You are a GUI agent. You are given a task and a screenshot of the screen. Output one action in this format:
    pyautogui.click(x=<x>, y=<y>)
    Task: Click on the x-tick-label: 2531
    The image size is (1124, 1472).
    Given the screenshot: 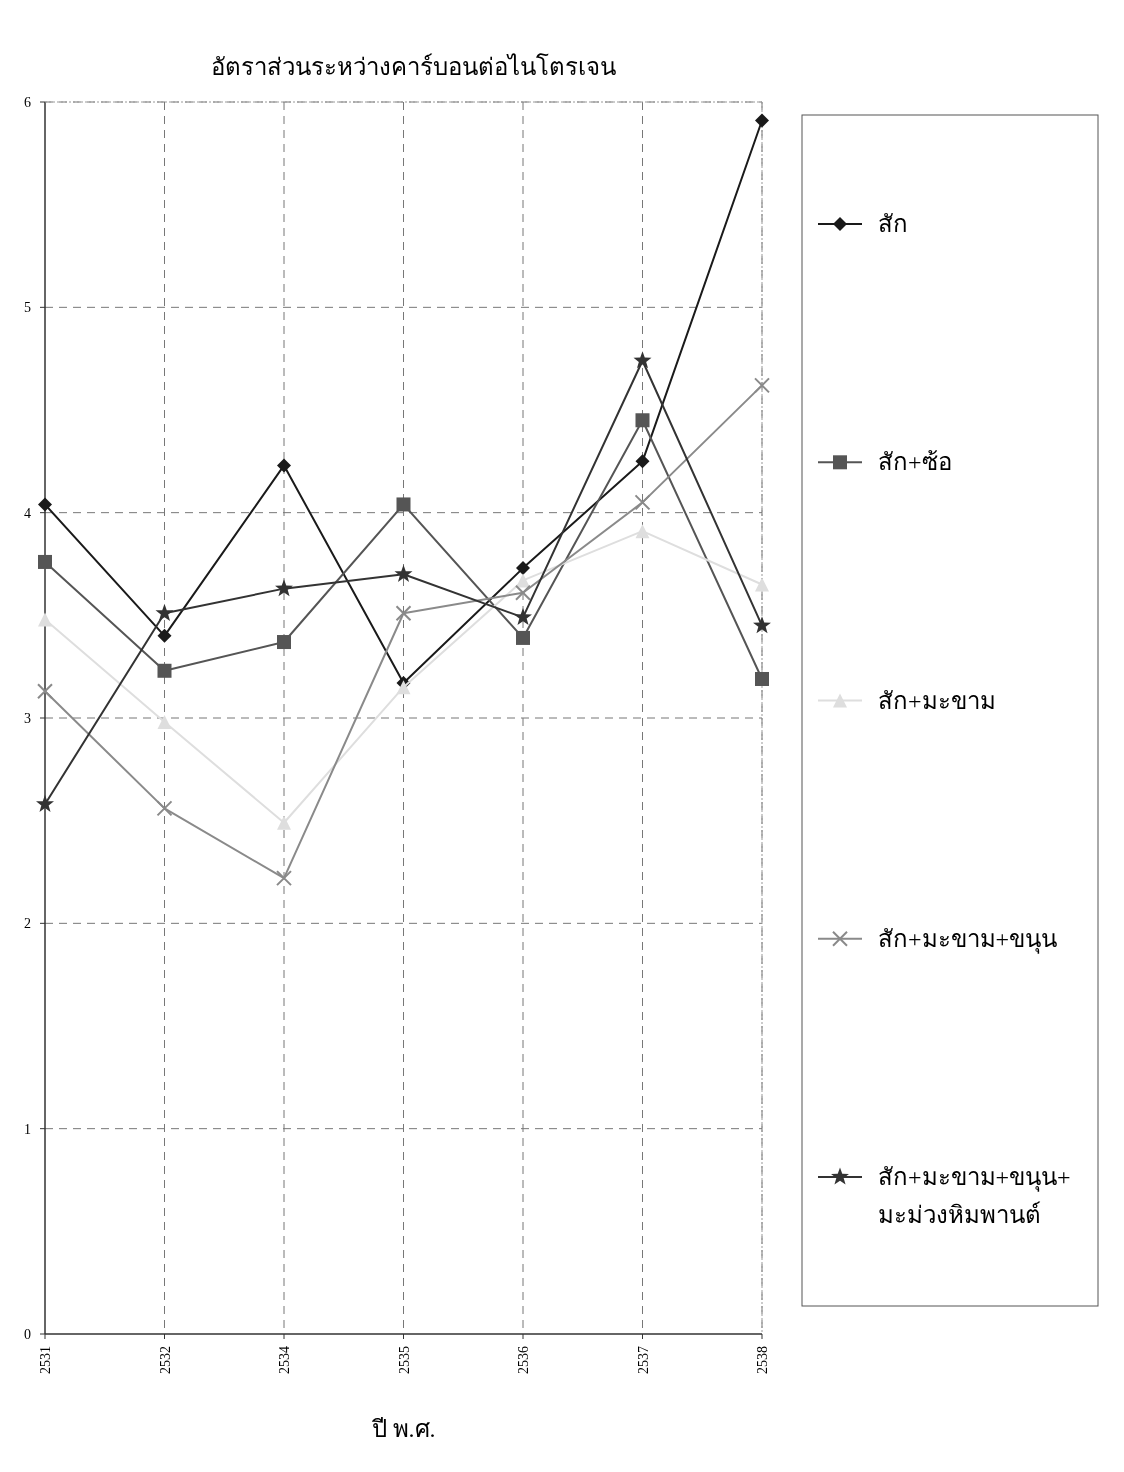 What is the action you would take?
    pyautogui.click(x=45, y=1360)
    